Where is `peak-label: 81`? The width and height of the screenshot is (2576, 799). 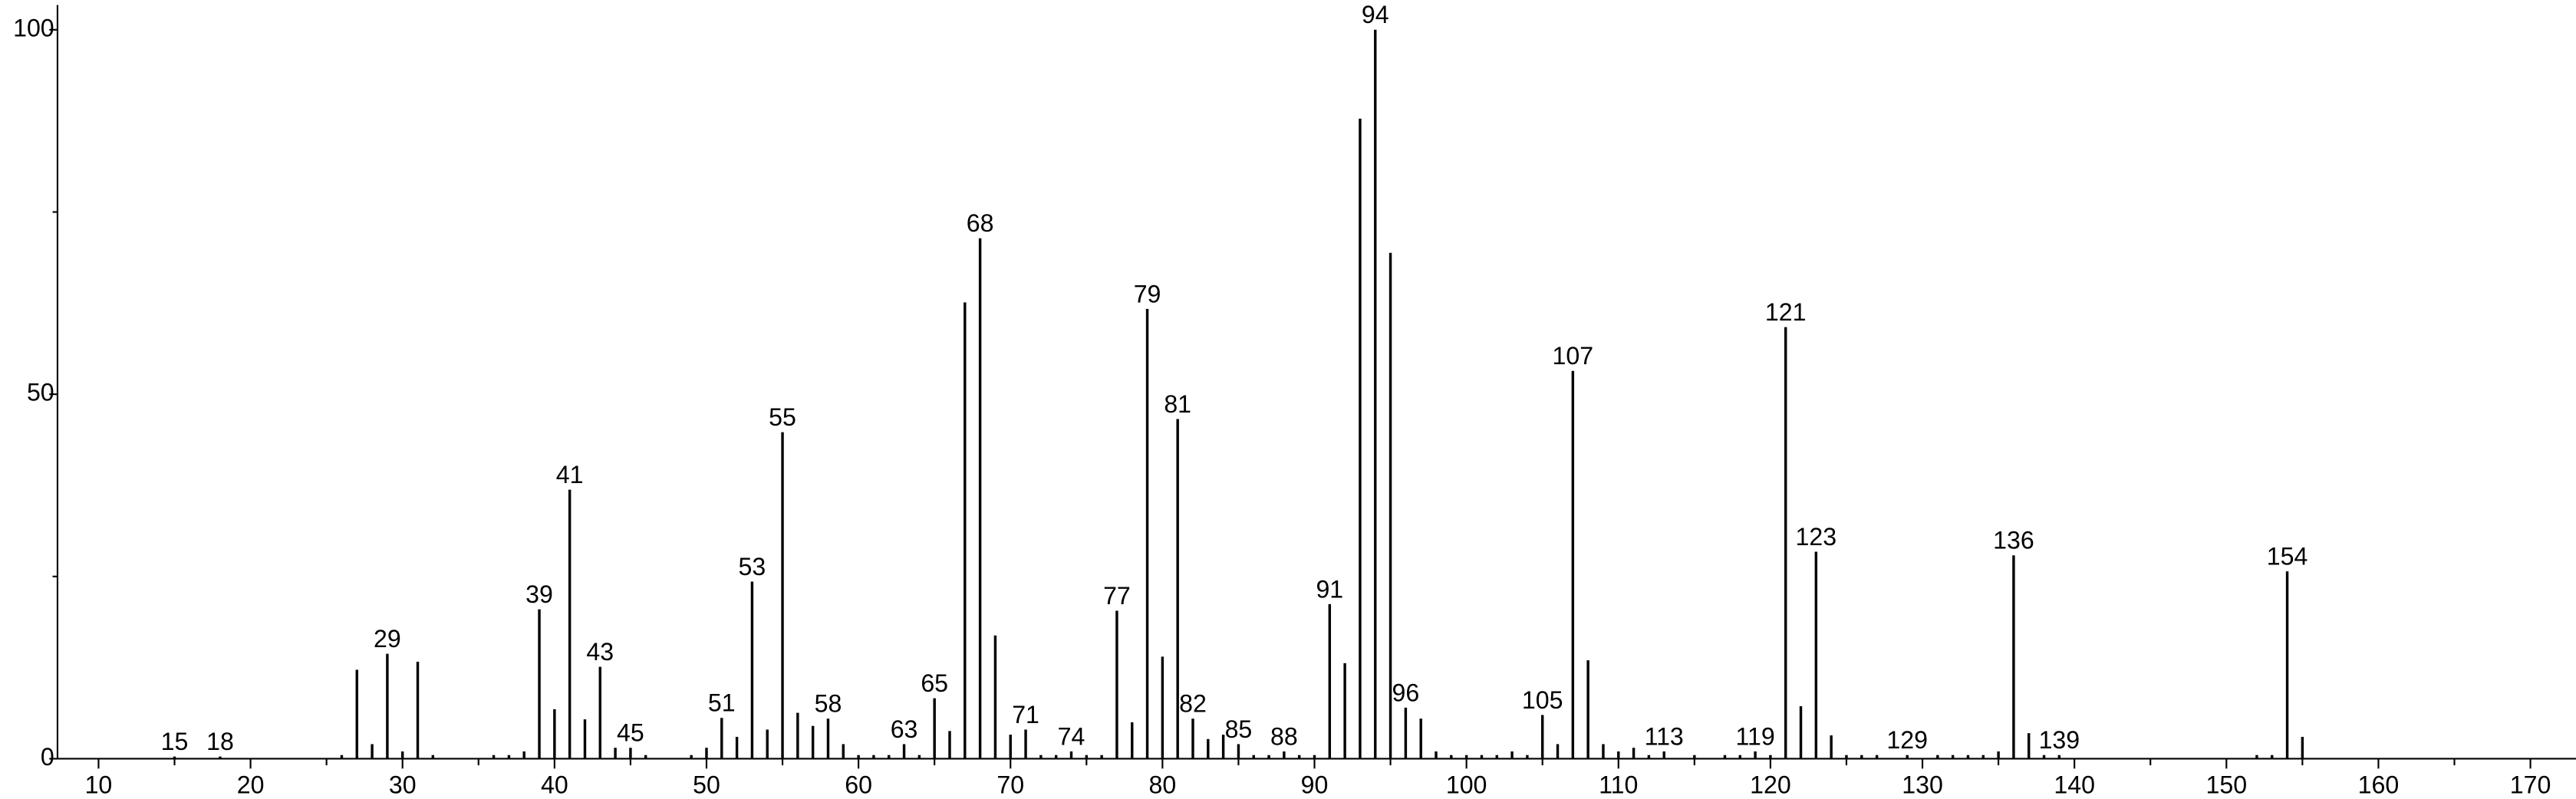 peak-label: 81 is located at coordinates (1177, 404).